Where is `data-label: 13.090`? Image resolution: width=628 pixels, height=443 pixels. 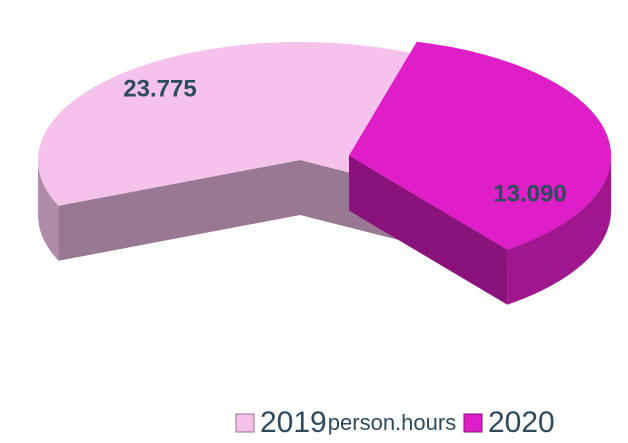
data-label: 13.090 is located at coordinates (529, 193).